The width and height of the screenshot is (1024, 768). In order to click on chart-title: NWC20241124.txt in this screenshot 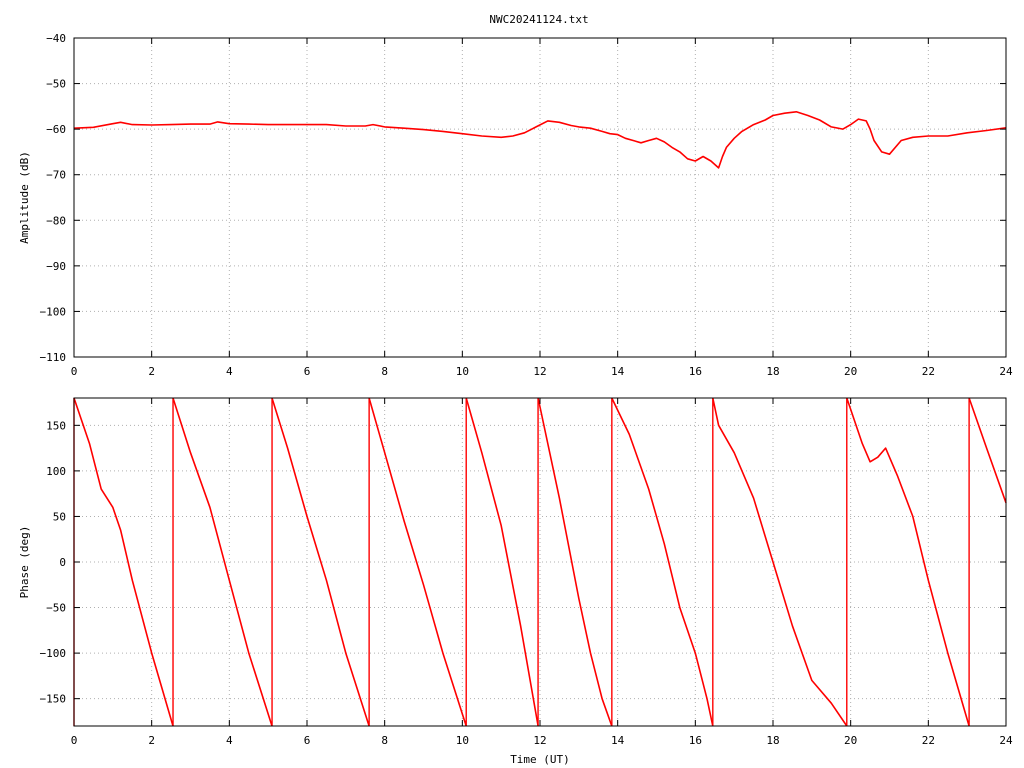, I will do `click(538, 19)`.